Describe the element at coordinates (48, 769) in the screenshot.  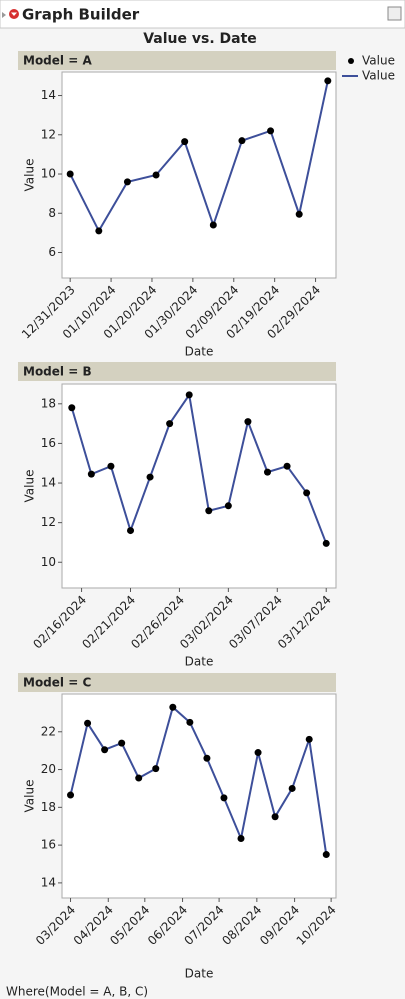
I see `y-tick-label: 20` at that location.